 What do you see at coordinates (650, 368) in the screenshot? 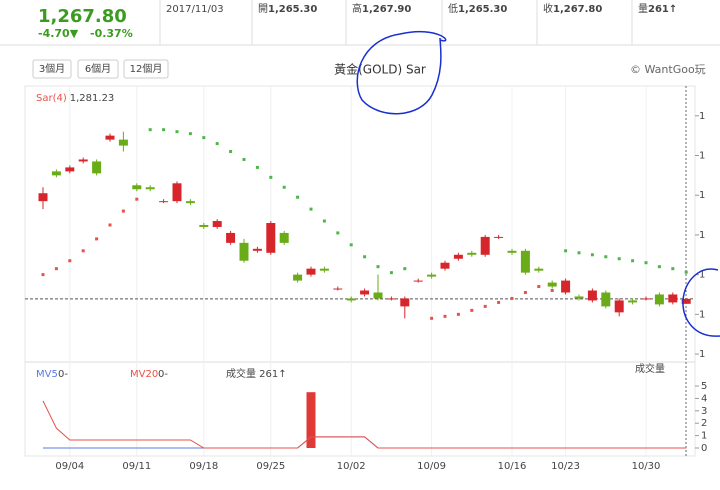
I see `volume-title: 成交量` at bounding box center [650, 368].